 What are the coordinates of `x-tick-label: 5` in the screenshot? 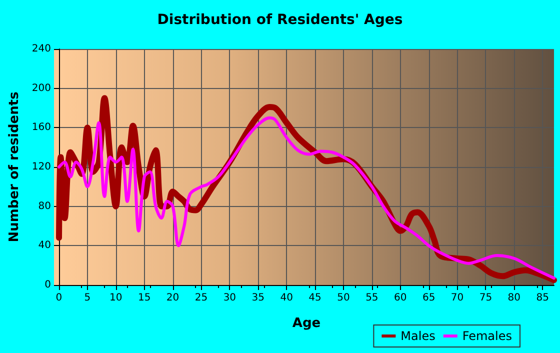 It's located at (87, 298).